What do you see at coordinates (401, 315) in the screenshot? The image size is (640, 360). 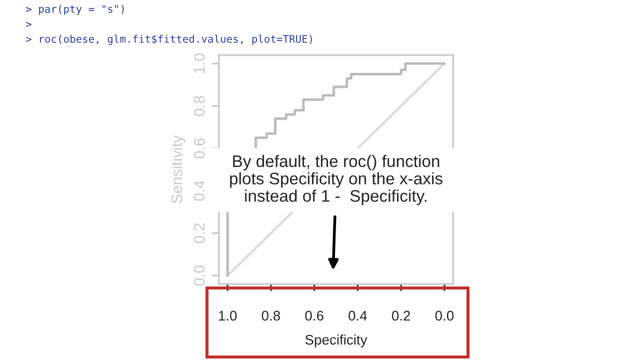 I see `x-tick-label: 0.2` at bounding box center [401, 315].